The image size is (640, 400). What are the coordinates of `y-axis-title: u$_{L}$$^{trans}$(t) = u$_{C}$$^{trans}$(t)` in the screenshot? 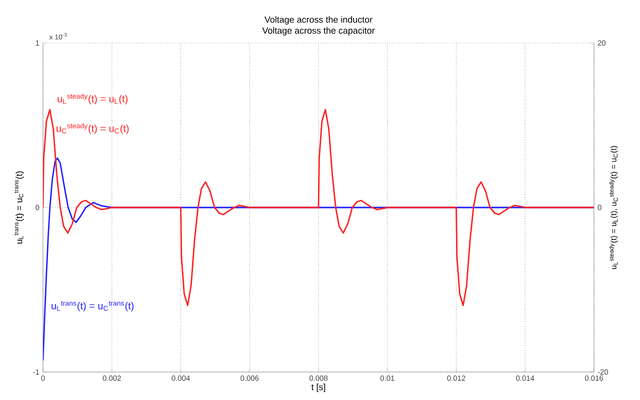 It's located at (19, 207).